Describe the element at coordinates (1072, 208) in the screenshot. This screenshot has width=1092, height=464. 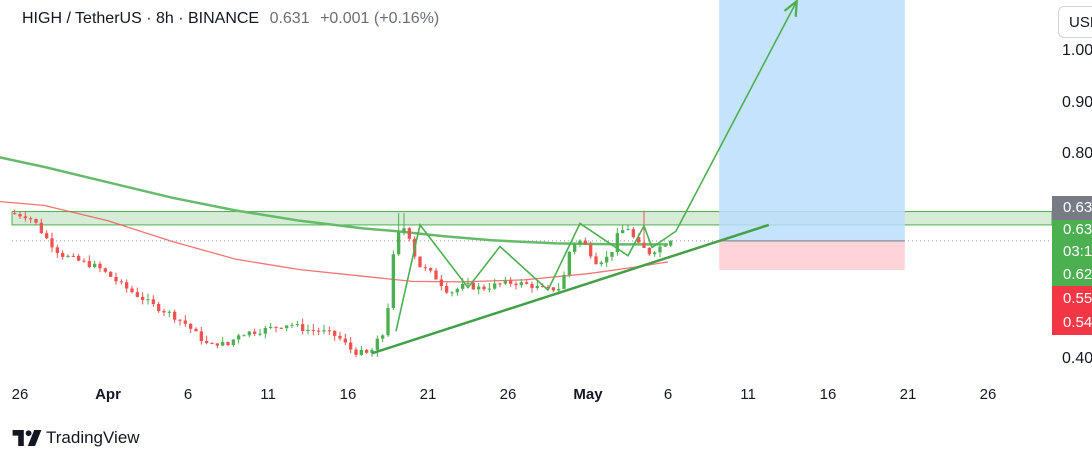
I see `price-tag: 0.635` at that location.